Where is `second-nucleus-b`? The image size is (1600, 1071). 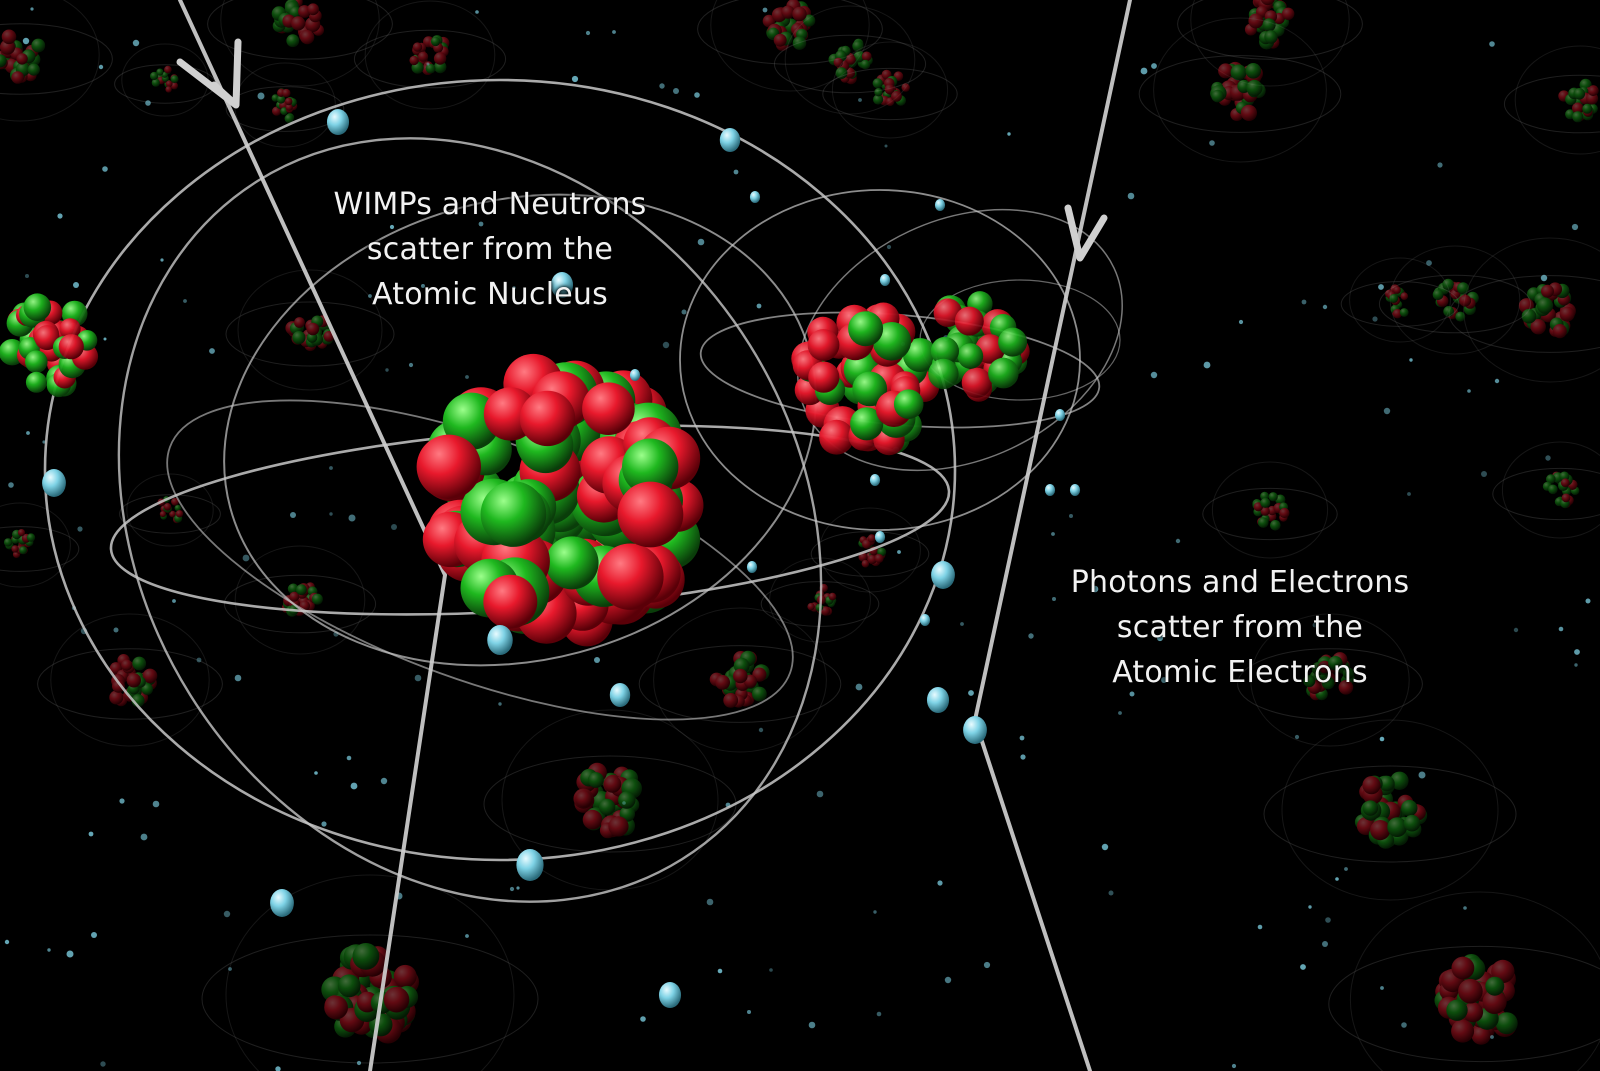
second-nucleus-b is located at coordinates (979, 346).